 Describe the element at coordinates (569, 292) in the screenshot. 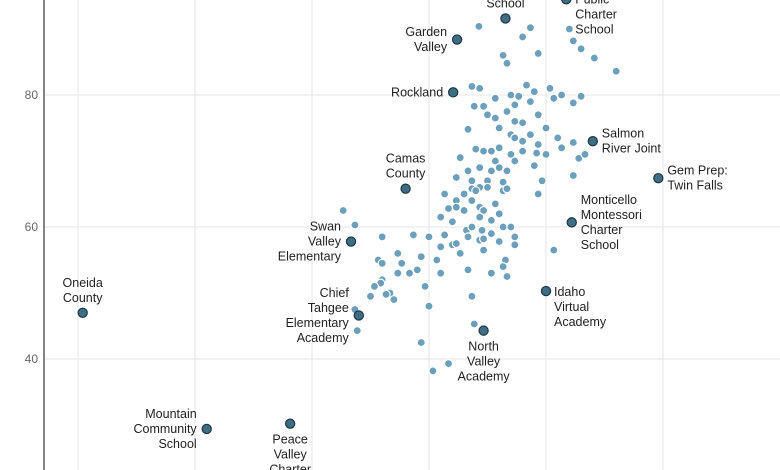

I see `point-label: Idaho` at that location.